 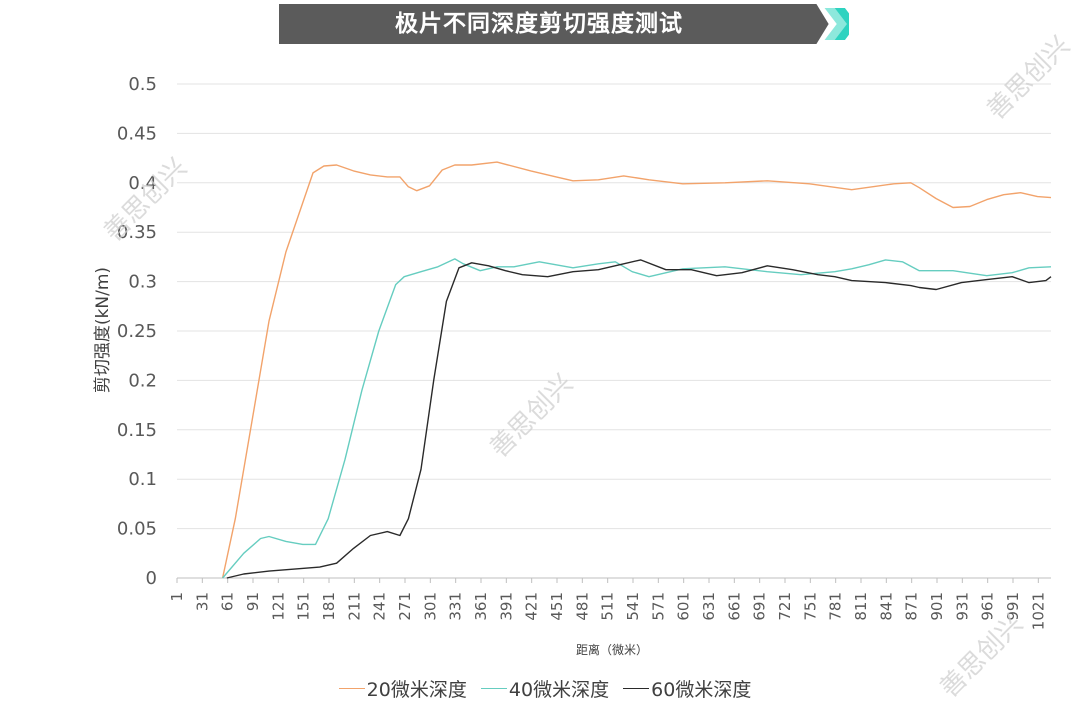 I want to click on y-tick-label: 0.3, so click(x=142, y=282).